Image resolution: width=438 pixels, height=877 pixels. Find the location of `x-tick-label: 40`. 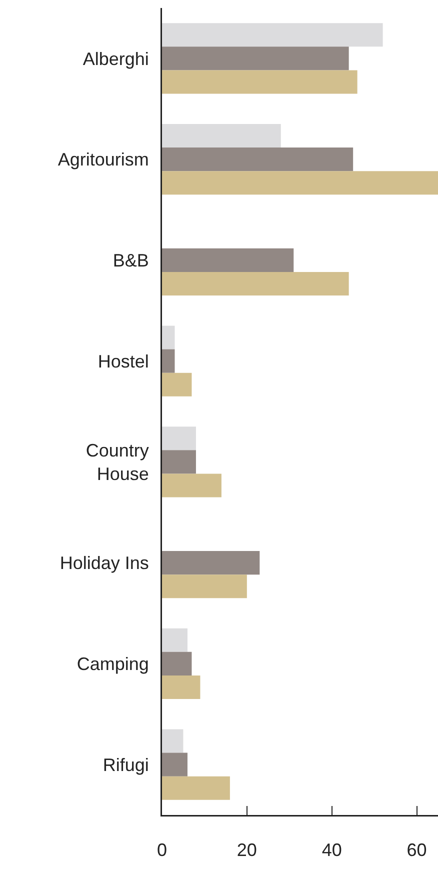

x-tick-label: 40 is located at coordinates (332, 850).